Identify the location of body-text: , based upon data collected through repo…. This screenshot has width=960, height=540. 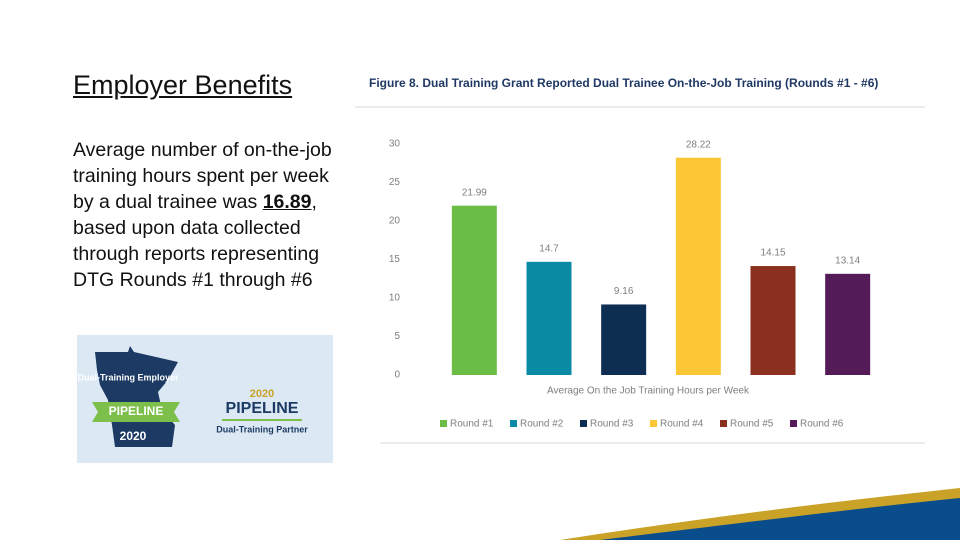
(196, 241).